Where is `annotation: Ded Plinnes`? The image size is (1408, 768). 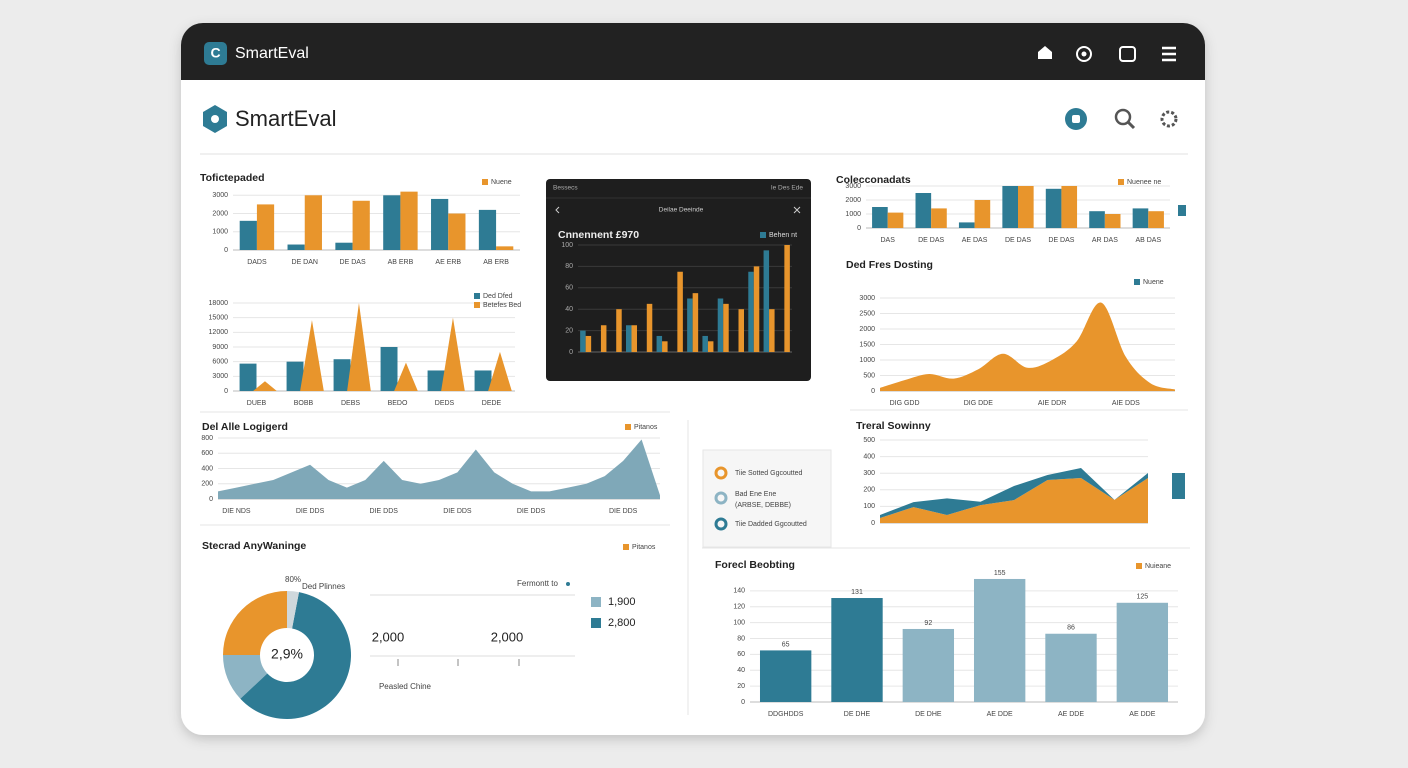 annotation: Ded Plinnes is located at coordinates (323, 586).